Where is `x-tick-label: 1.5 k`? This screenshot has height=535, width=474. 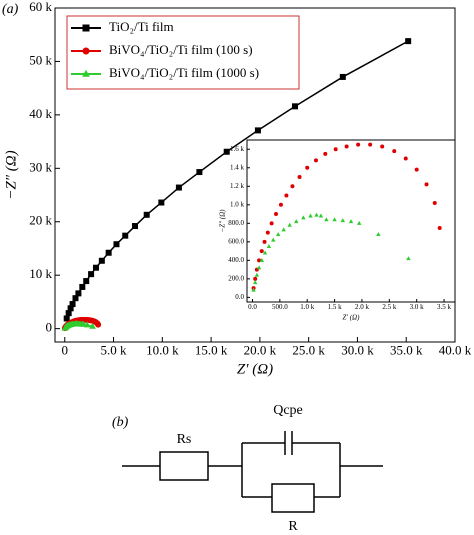
x-tick-label: 1.5 k is located at coordinates (335, 307).